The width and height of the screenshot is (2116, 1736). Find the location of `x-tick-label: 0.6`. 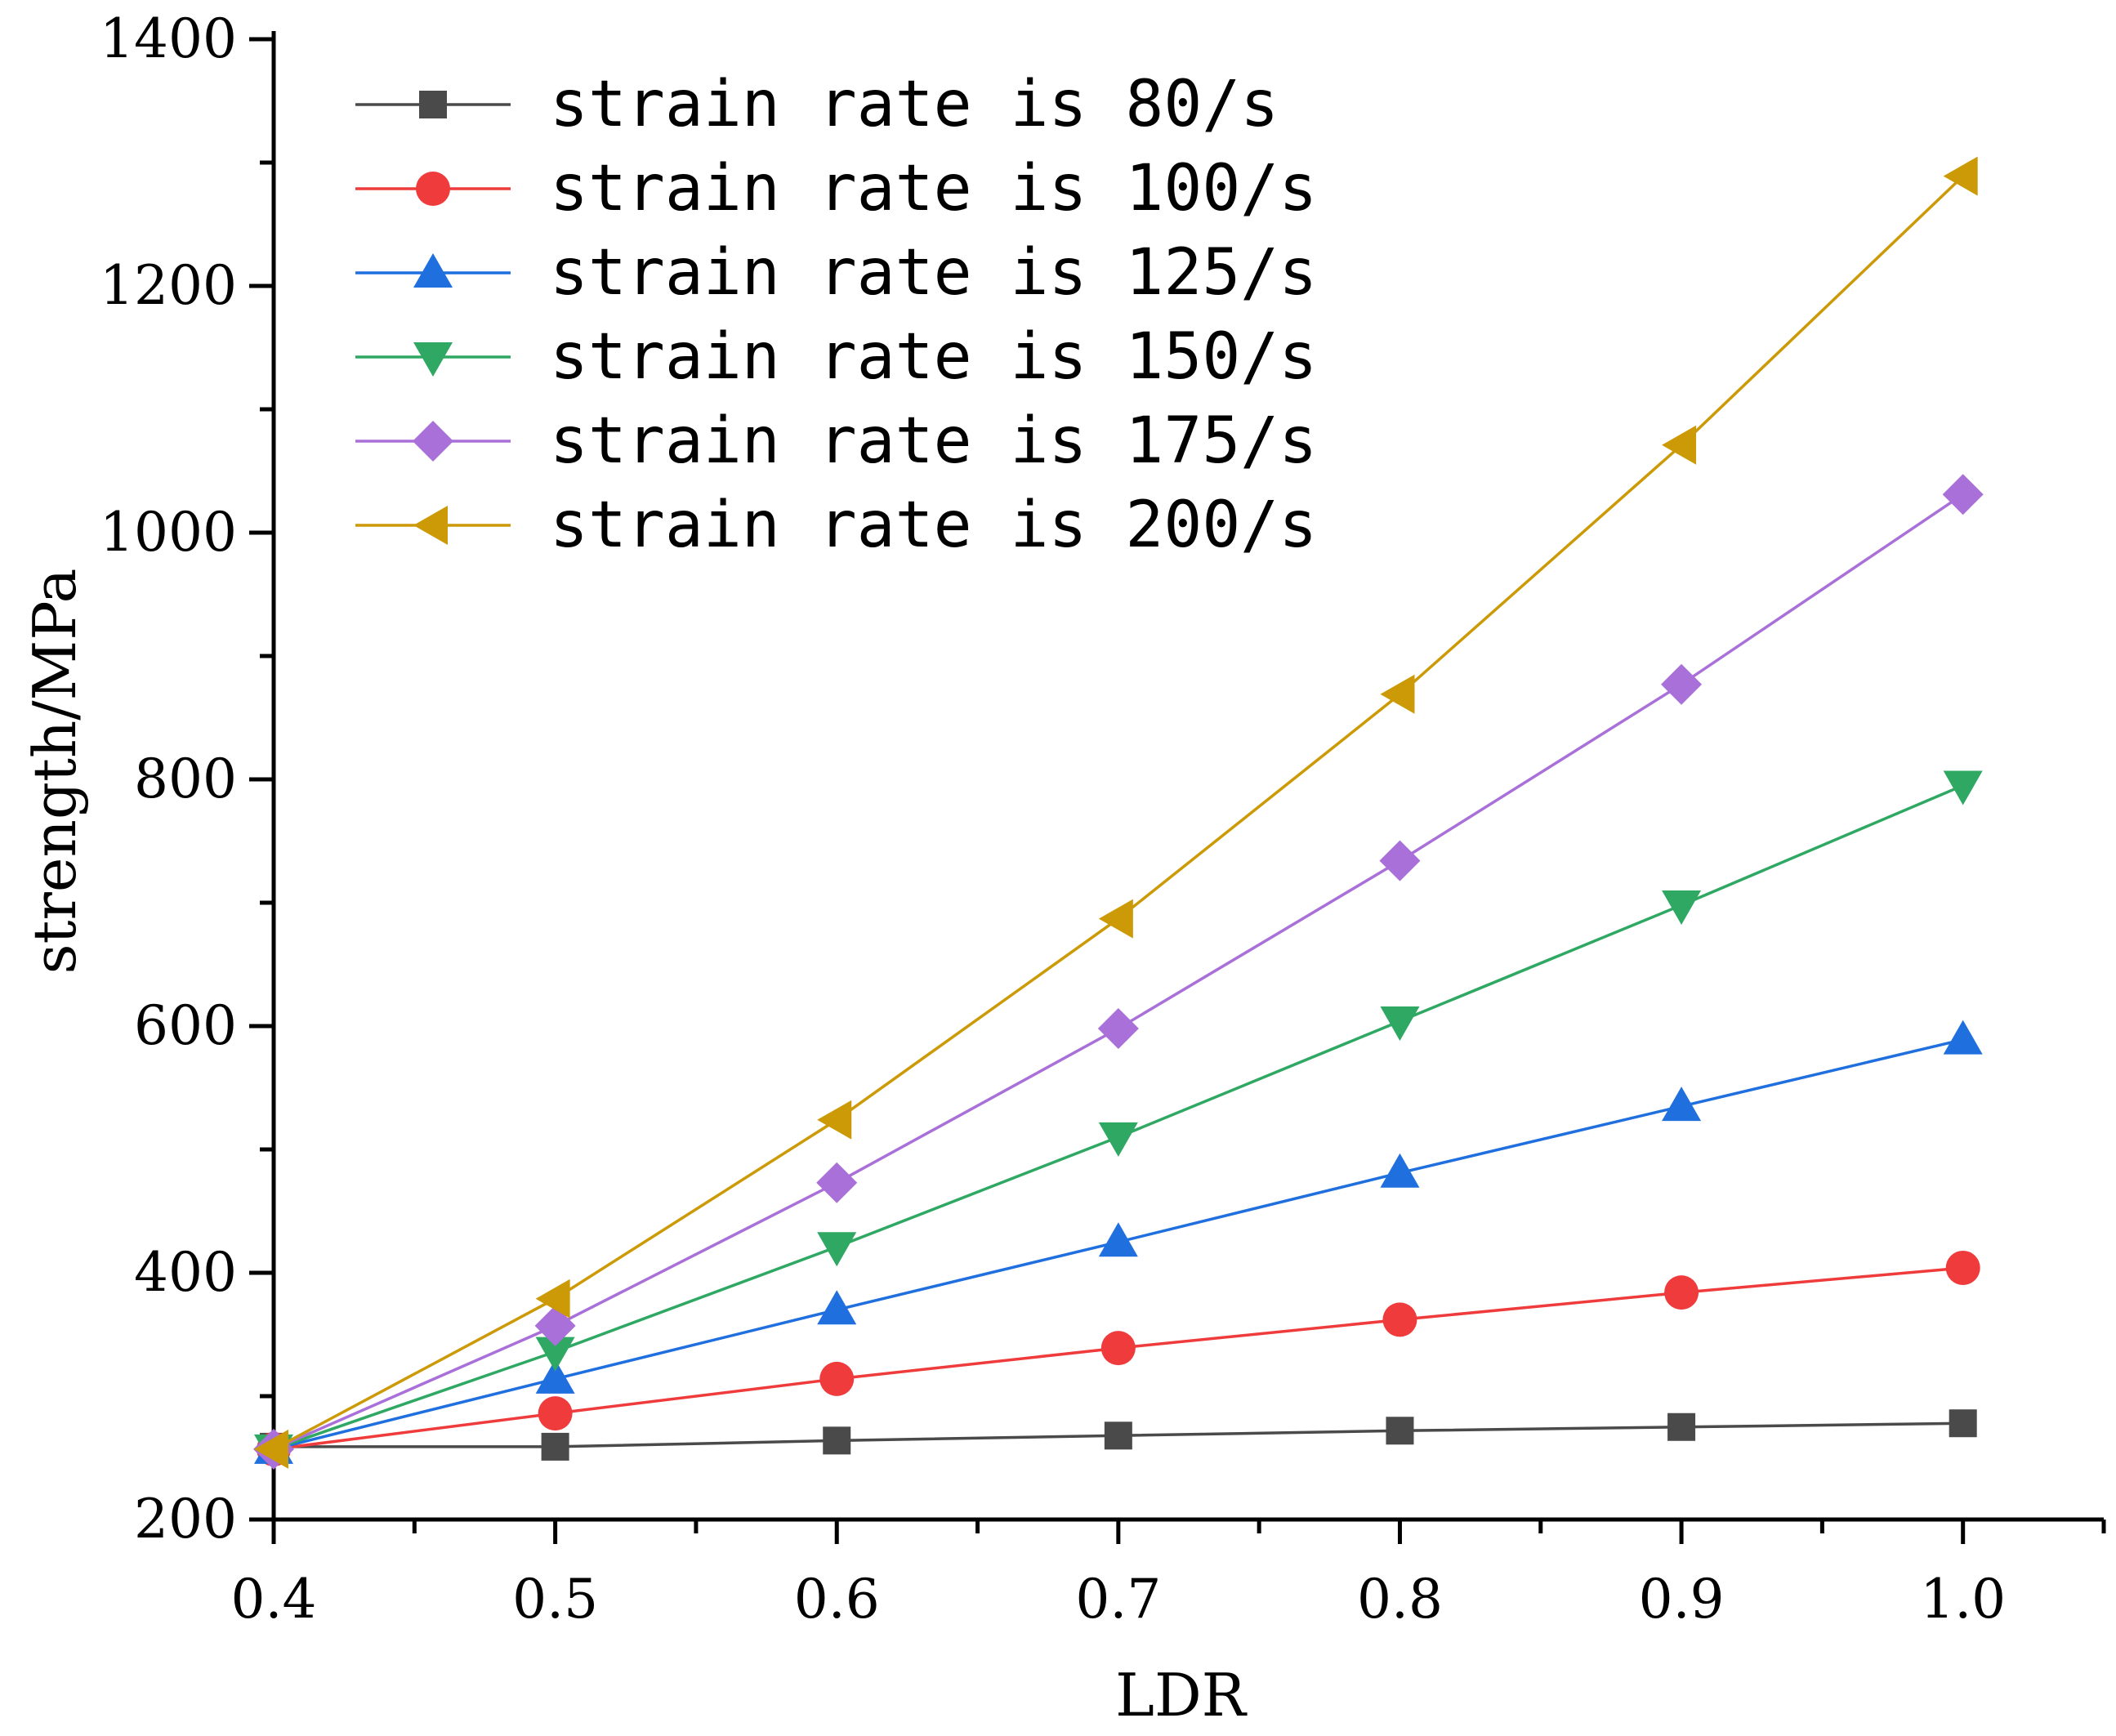

x-tick-label: 0.6 is located at coordinates (837, 1599).